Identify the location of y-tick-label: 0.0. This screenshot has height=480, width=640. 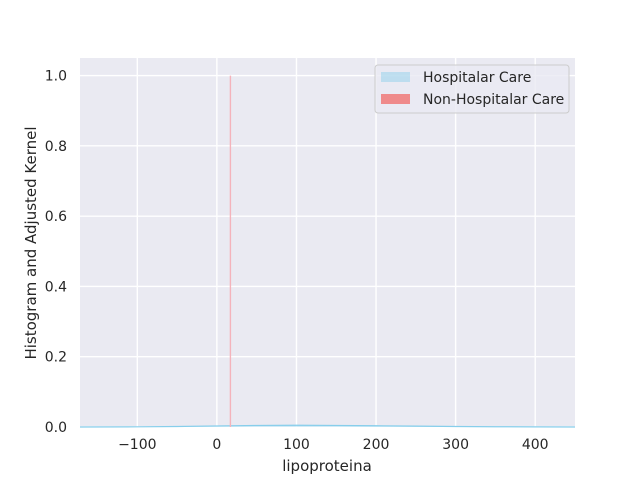
(56, 428).